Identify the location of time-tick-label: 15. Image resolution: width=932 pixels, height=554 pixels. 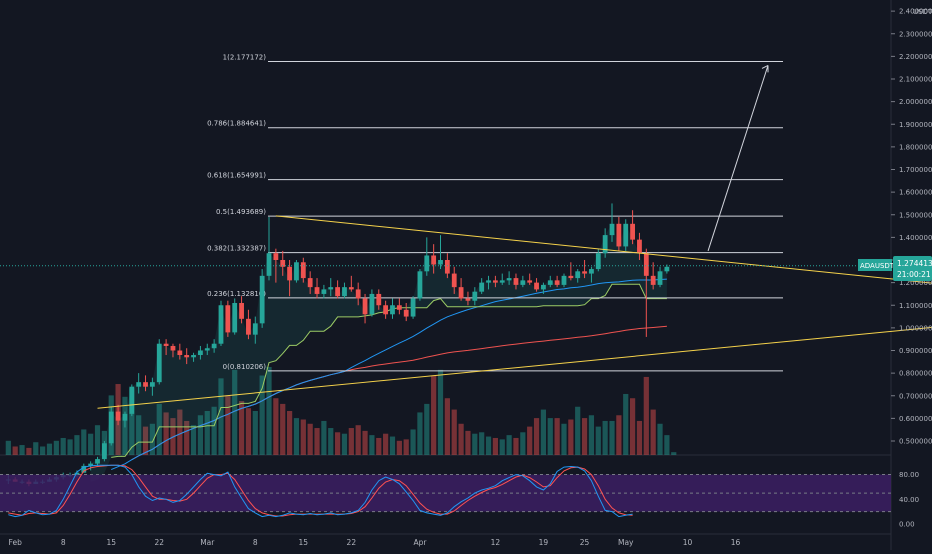
(304, 542).